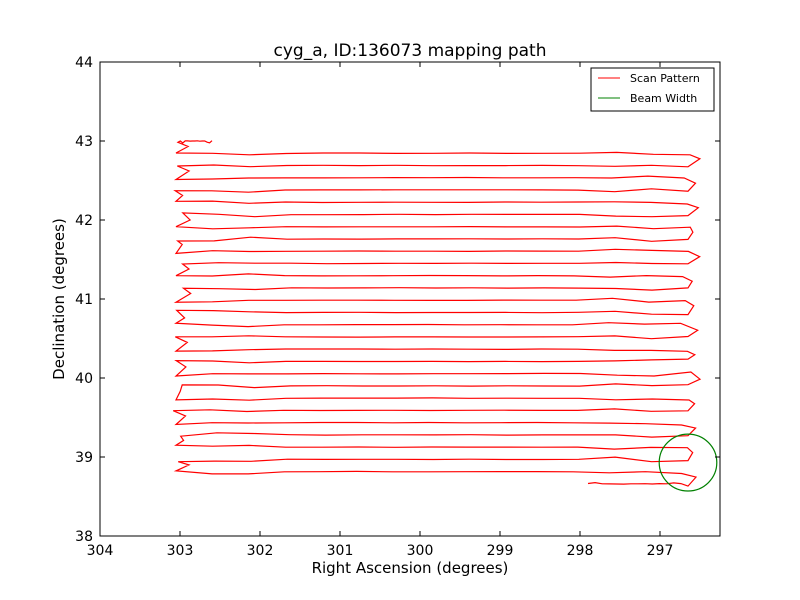 The width and height of the screenshot is (800, 600). What do you see at coordinates (580, 551) in the screenshot?
I see `x-tick-label: 298` at bounding box center [580, 551].